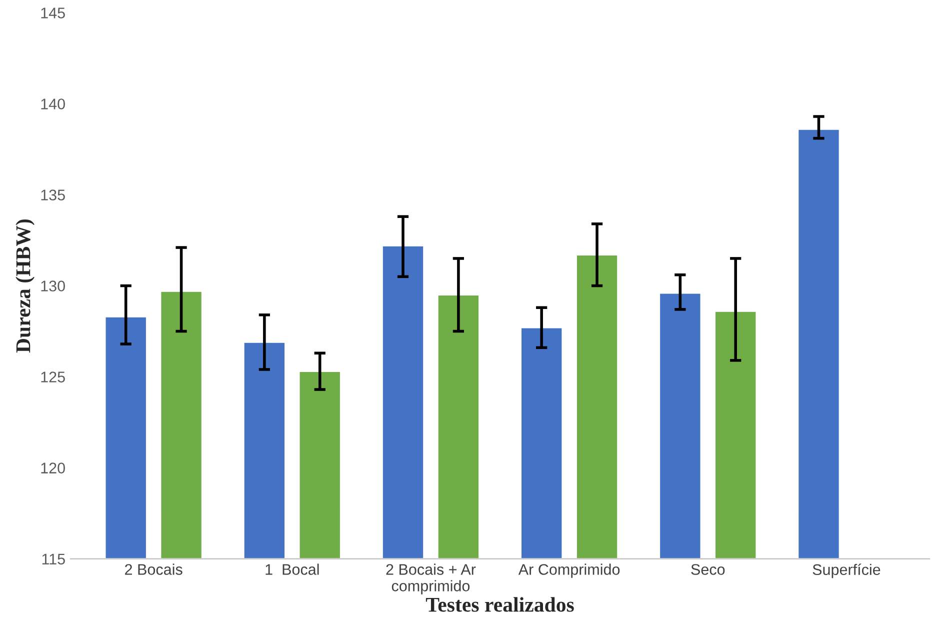 The image size is (939, 635). I want to click on y-tick-label: 125, so click(53, 377).